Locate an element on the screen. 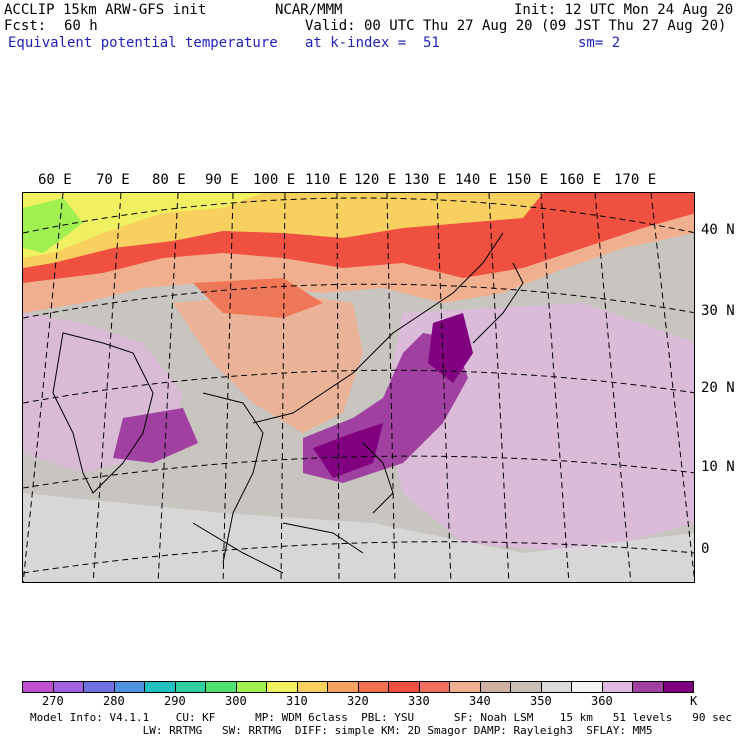 The height and width of the screenshot is (740, 740). colorbar is located at coordinates (358, 687).